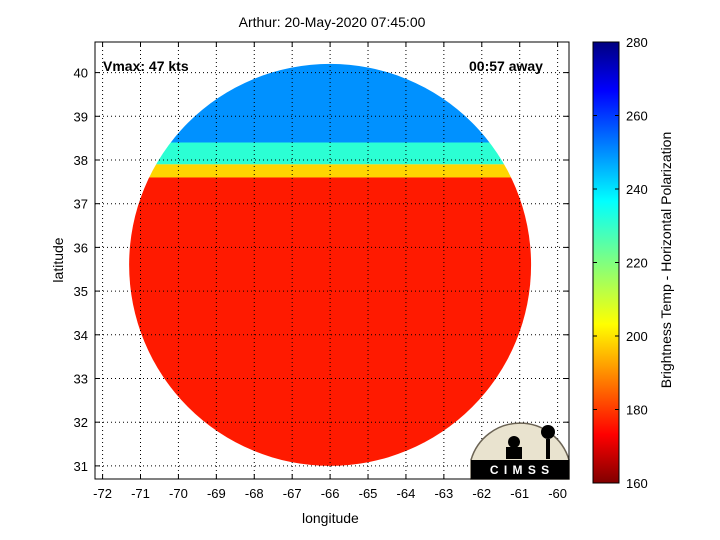  I want to click on colorbar-axis: 160 180 200 220 240 260 280, so click(620, 263).